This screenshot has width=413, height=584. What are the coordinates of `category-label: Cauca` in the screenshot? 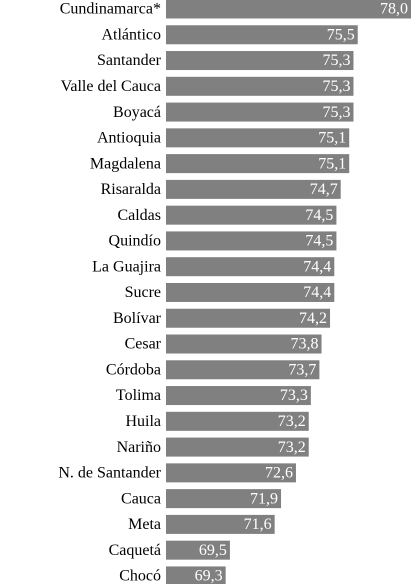 It's located at (141, 498).